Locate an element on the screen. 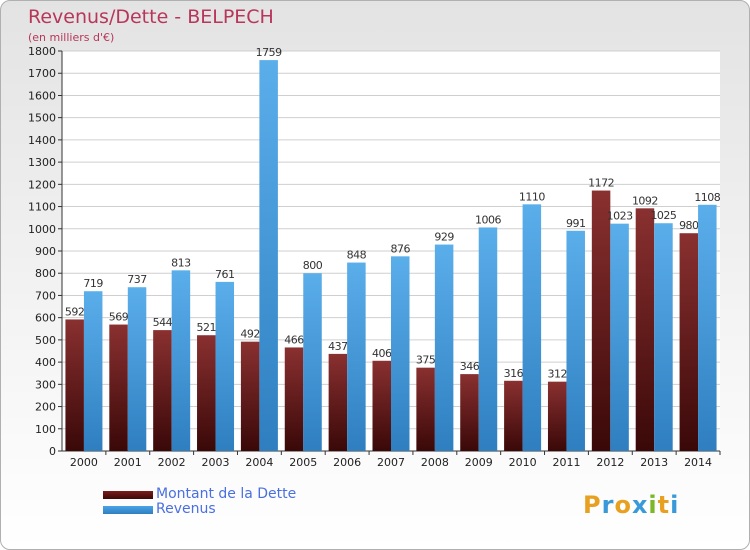  data-label-revenus: 800 is located at coordinates (313, 265).